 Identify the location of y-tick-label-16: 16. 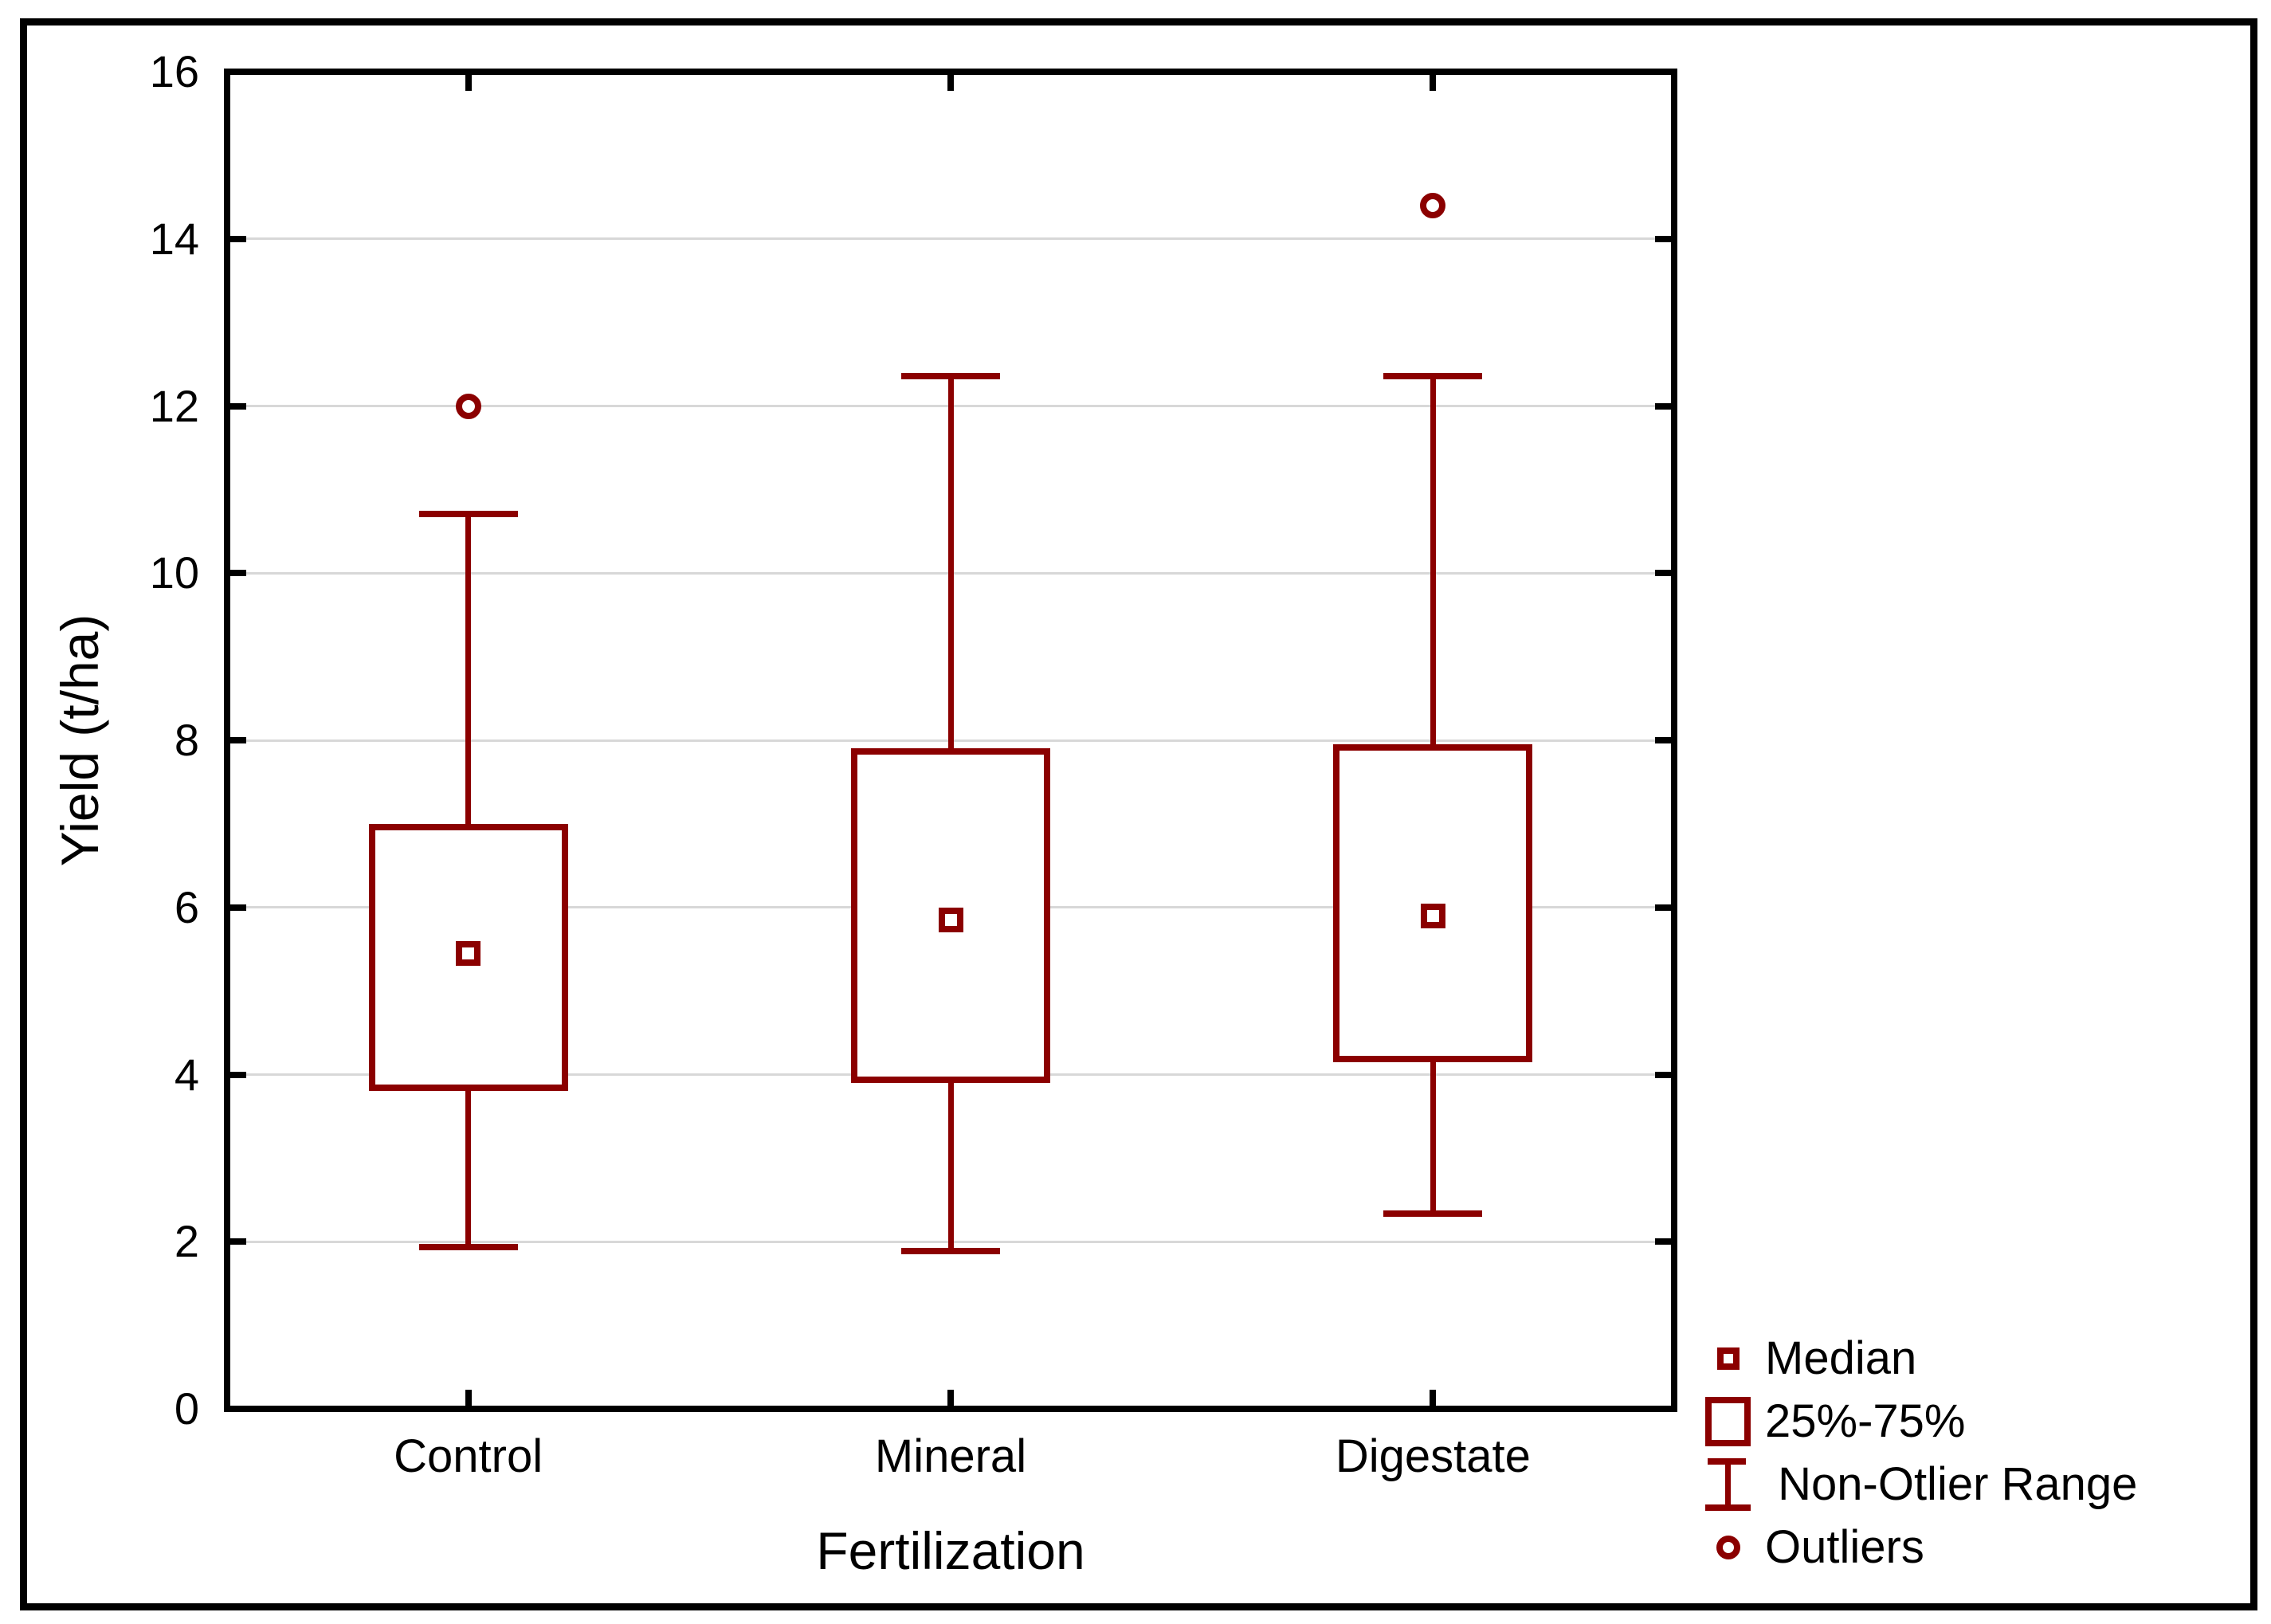
(174, 71).